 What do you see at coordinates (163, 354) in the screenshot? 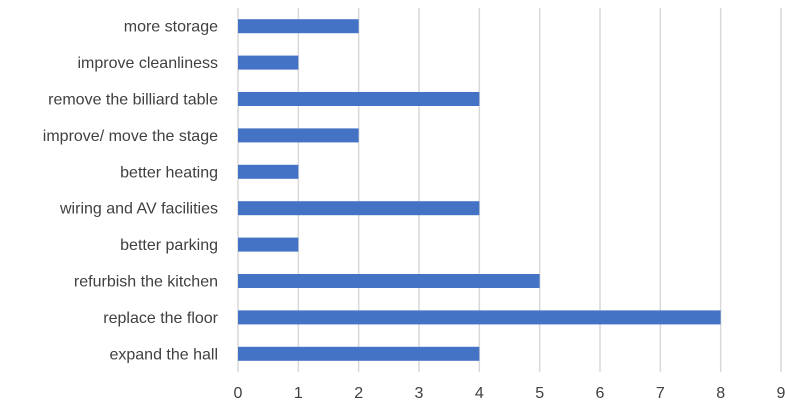
I see `category-label: expand the hall` at bounding box center [163, 354].